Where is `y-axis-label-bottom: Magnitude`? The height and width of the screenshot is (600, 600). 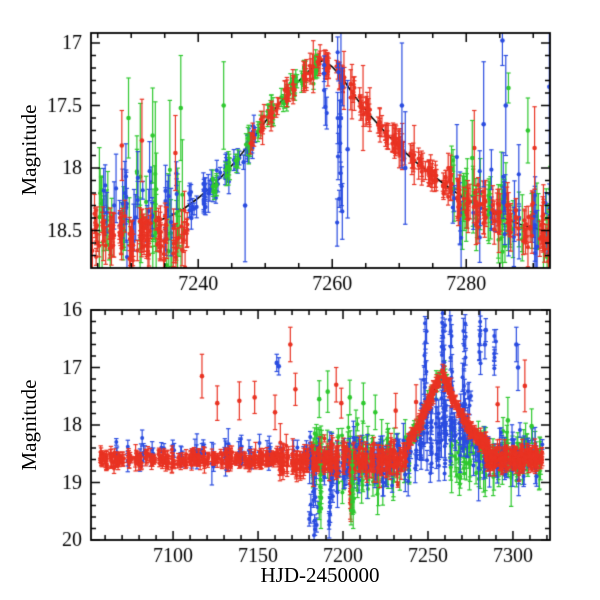
y-axis-label-bottom: Magnitude is located at coordinates (29, 425).